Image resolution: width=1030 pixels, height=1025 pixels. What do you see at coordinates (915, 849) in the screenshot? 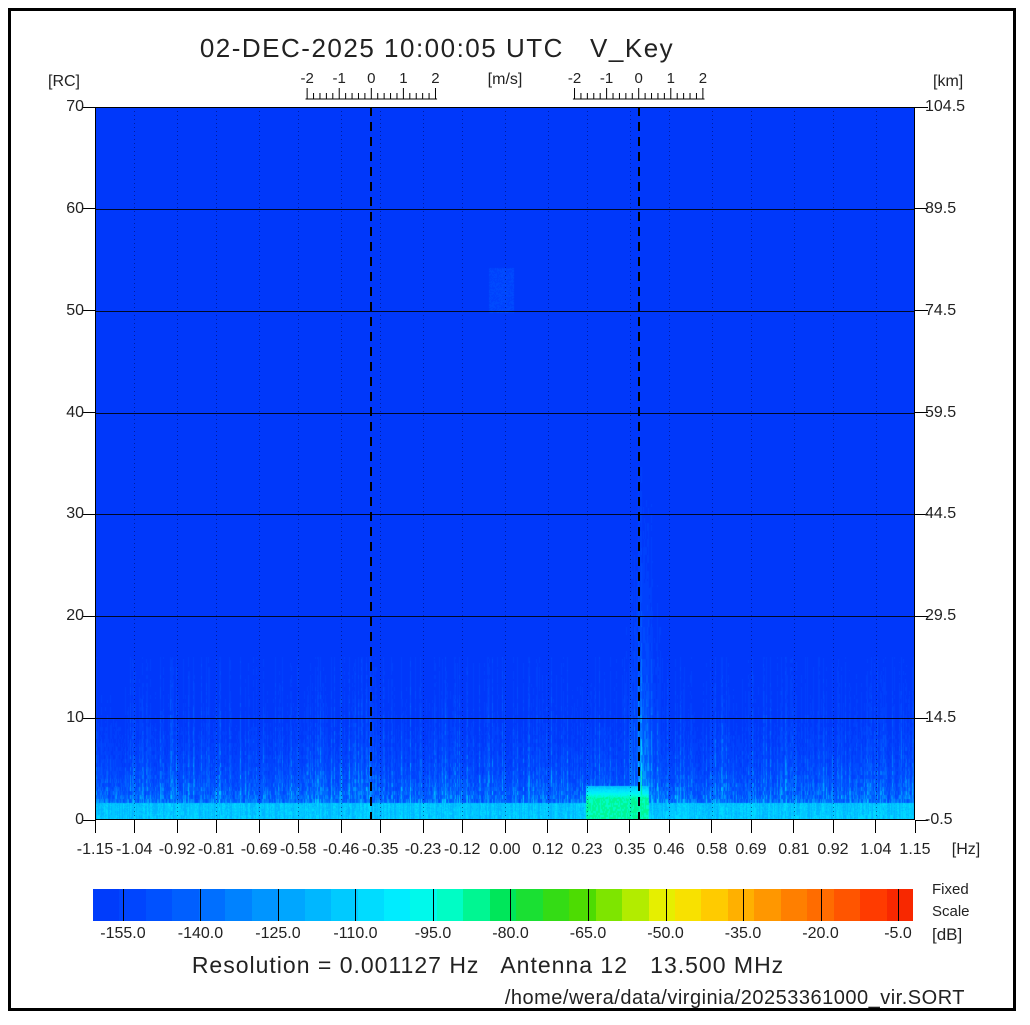
I see `x-tick-label: 1.15` at bounding box center [915, 849].